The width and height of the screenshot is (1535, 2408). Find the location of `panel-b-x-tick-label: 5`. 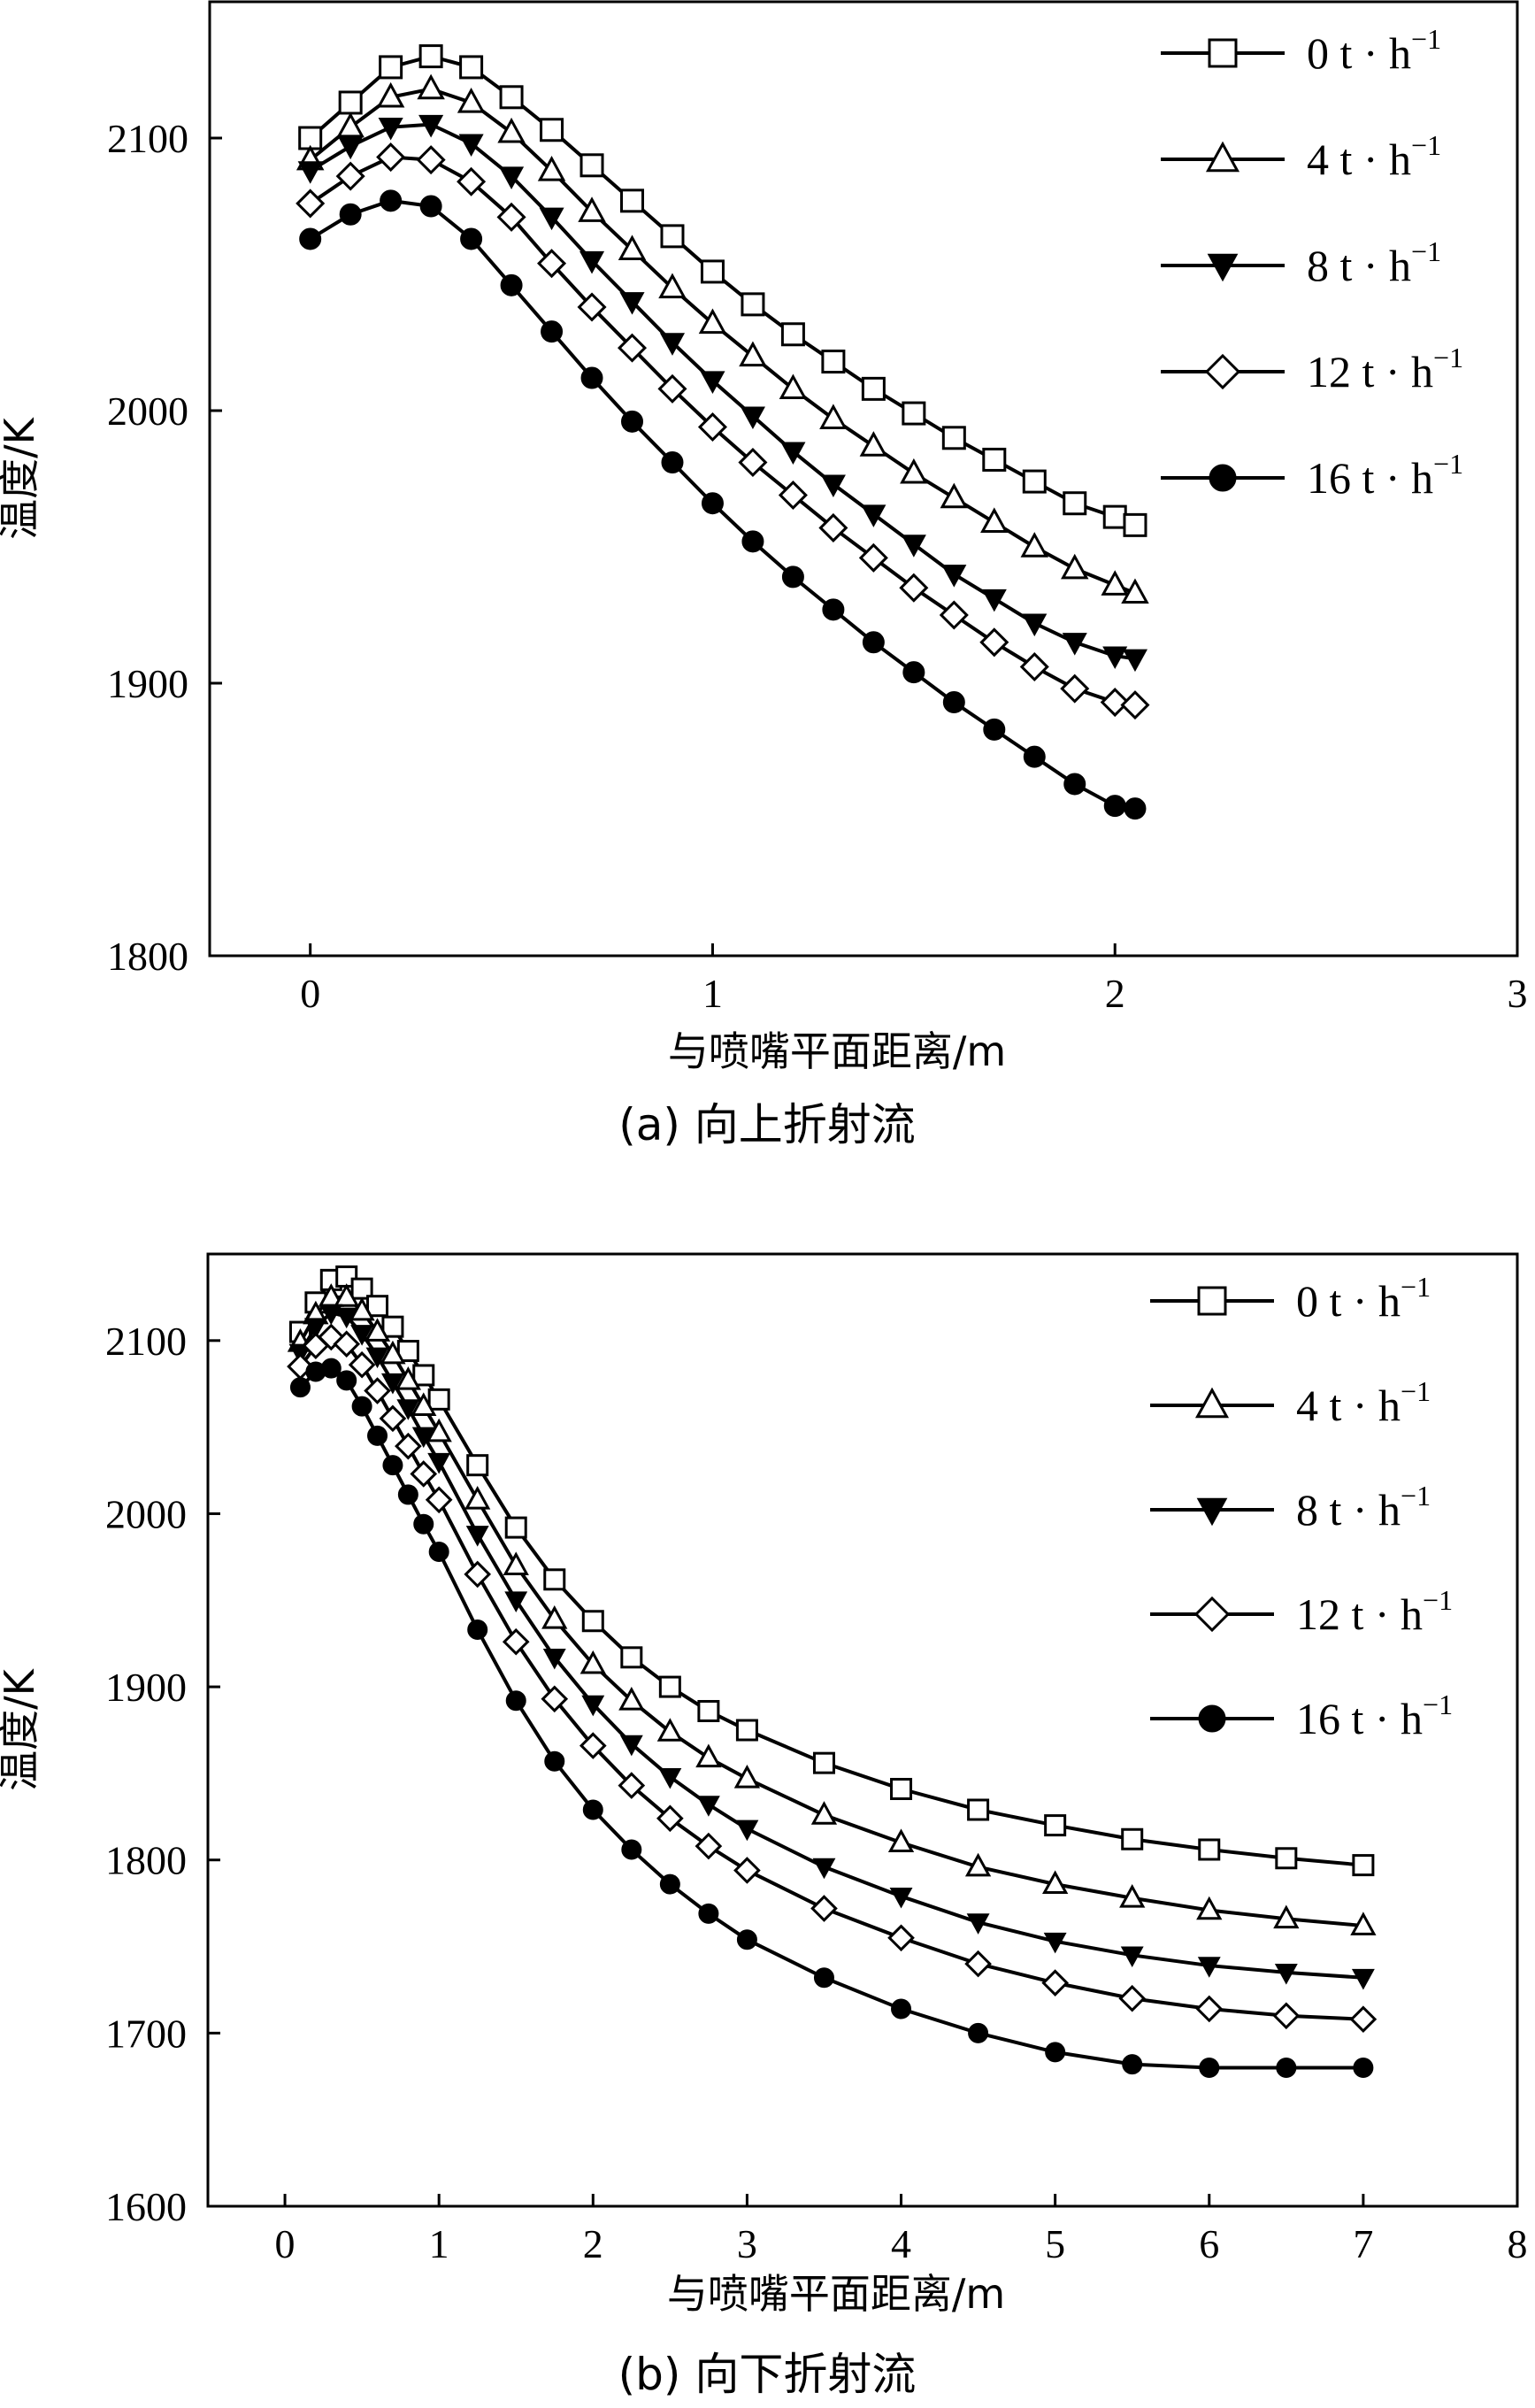

panel-b-x-tick-label: 5 is located at coordinates (1055, 2243).